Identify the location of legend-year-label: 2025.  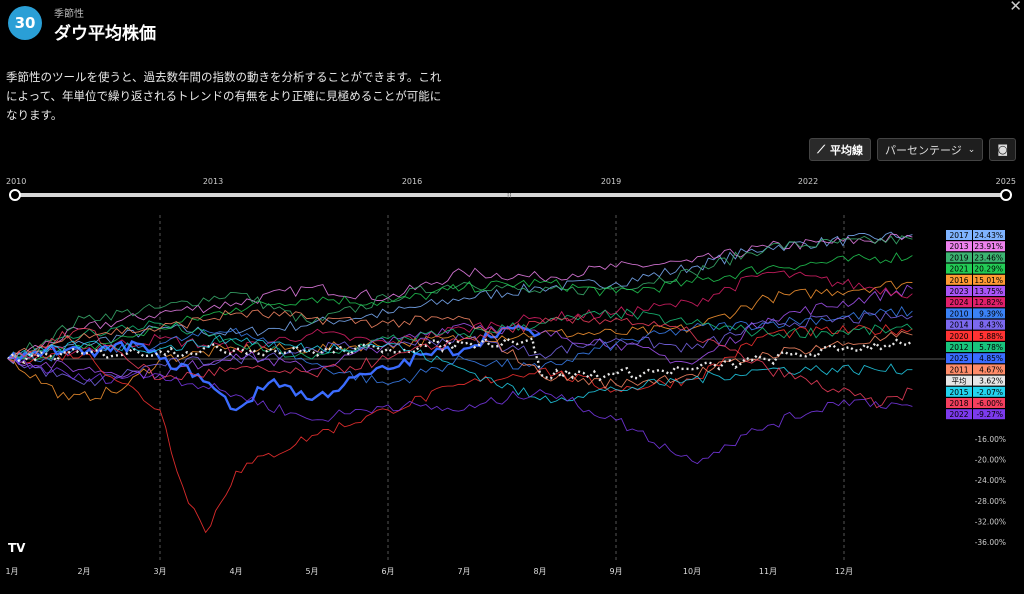
(958, 358).